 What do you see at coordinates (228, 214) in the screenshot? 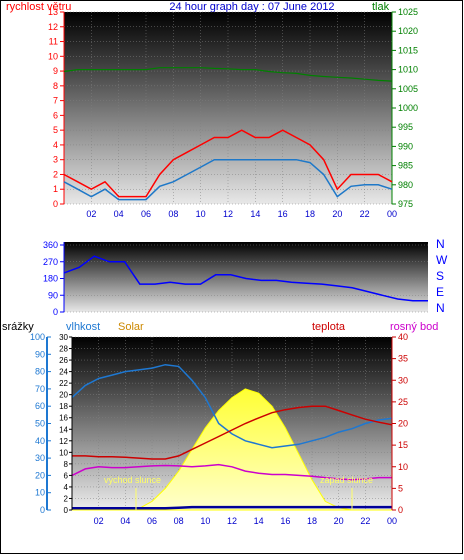
I see `x-tick-label: 12` at bounding box center [228, 214].